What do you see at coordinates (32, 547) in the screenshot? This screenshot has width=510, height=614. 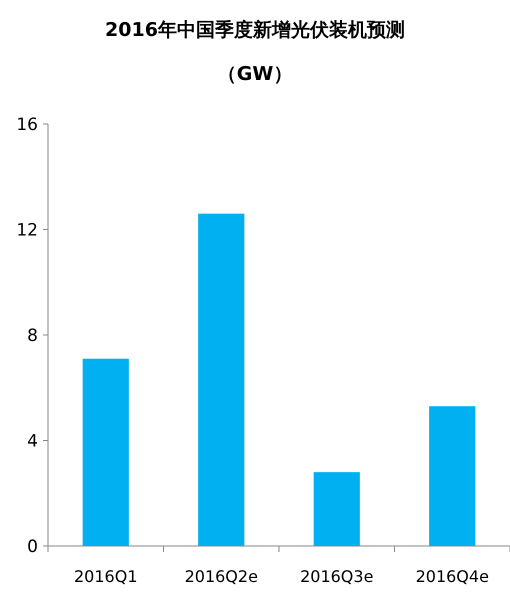 I see `y-tick-label: 0` at bounding box center [32, 547].